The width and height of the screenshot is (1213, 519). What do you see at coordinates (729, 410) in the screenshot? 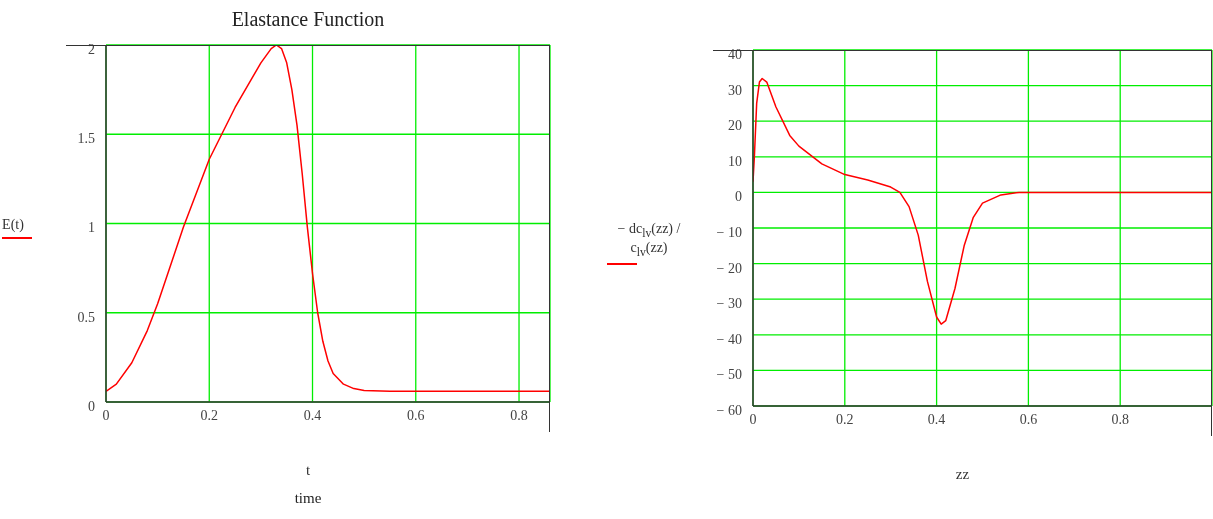
I see `y-tick-label: − 60` at bounding box center [729, 410].